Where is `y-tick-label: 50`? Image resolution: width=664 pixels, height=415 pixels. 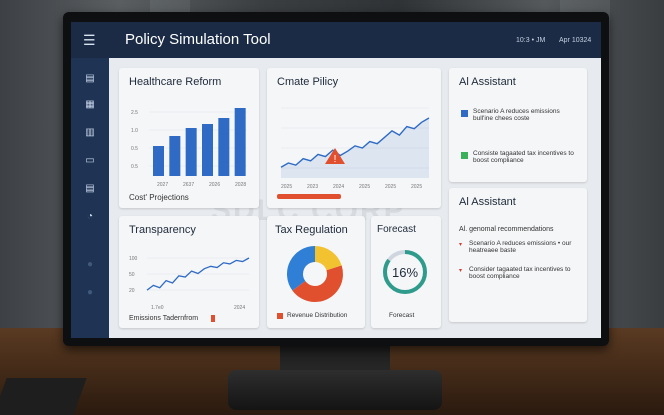
y-tick-label: 50 is located at coordinates (132, 275).